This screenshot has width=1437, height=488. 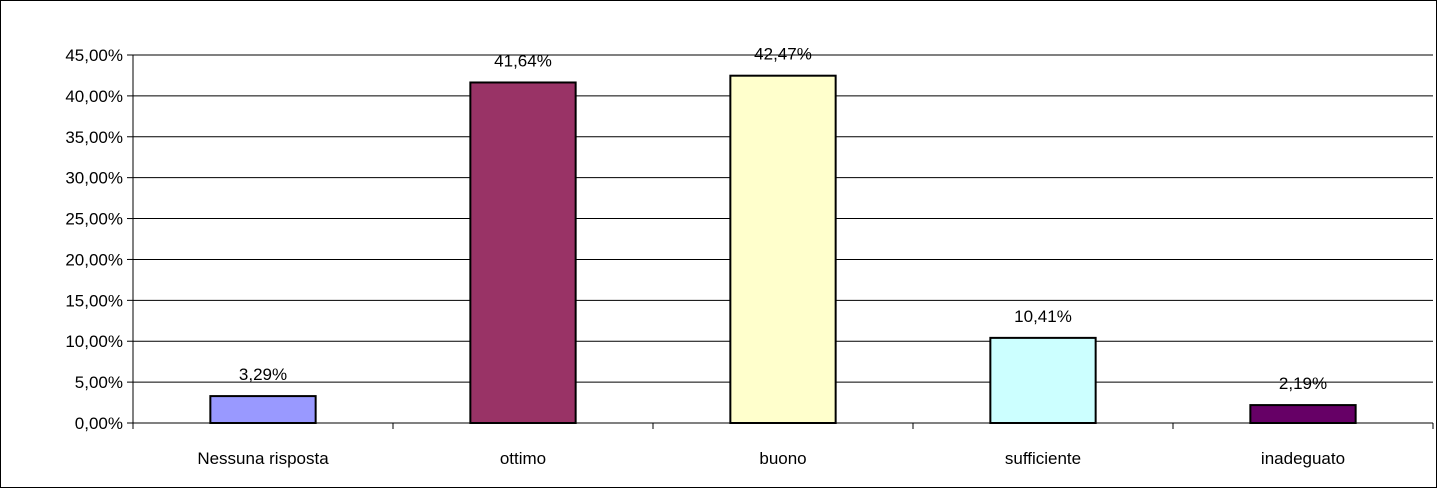 What do you see at coordinates (782, 458) in the screenshot?
I see `x-category-label: buono` at bounding box center [782, 458].